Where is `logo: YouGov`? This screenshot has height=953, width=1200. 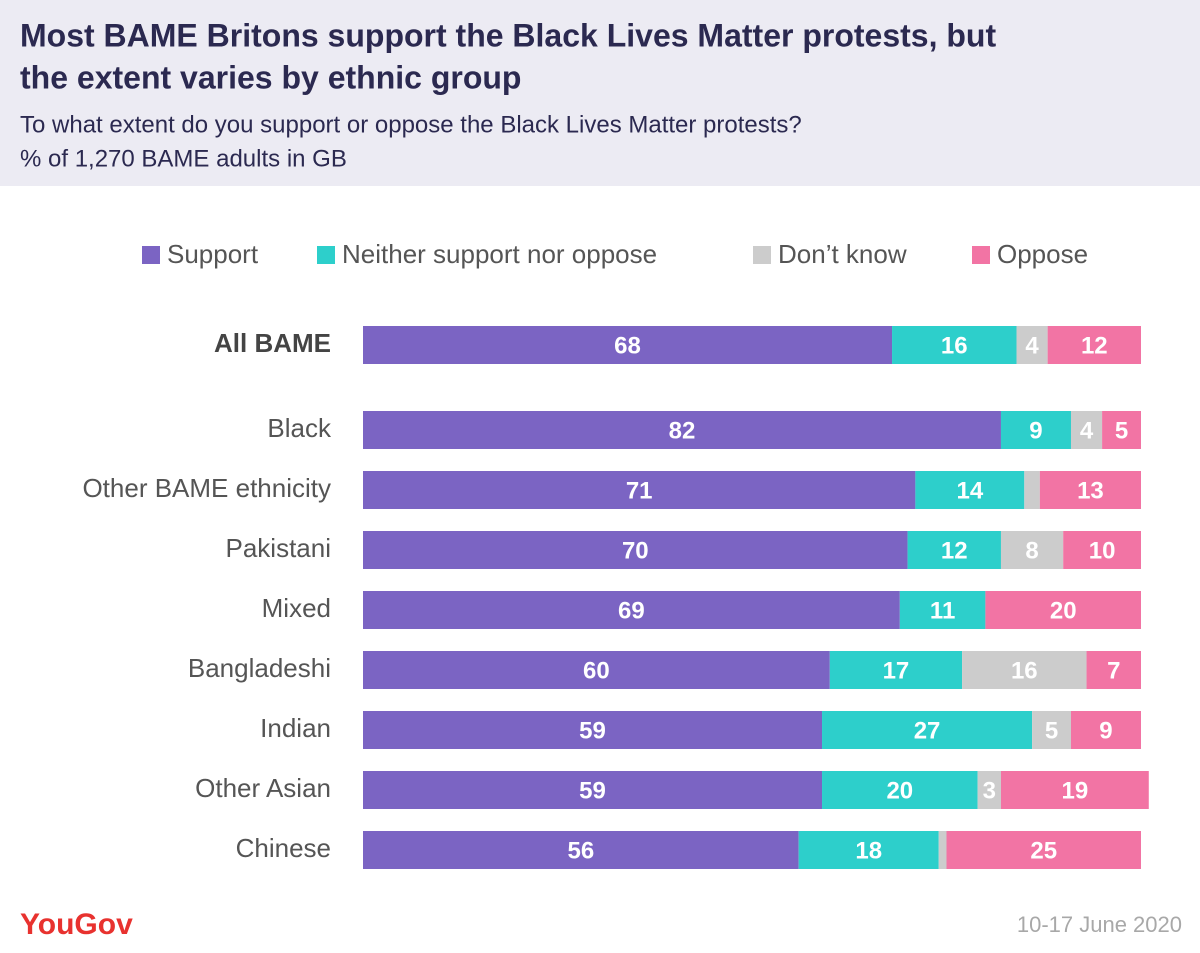 logo: YouGov is located at coordinates (76, 924).